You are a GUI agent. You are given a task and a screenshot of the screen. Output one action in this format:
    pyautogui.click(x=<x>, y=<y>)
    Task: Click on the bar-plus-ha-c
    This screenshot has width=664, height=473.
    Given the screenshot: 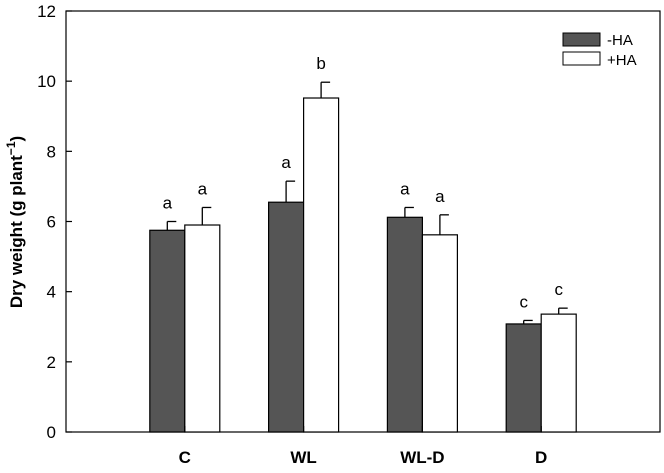 What is the action you would take?
    pyautogui.click(x=202, y=328)
    